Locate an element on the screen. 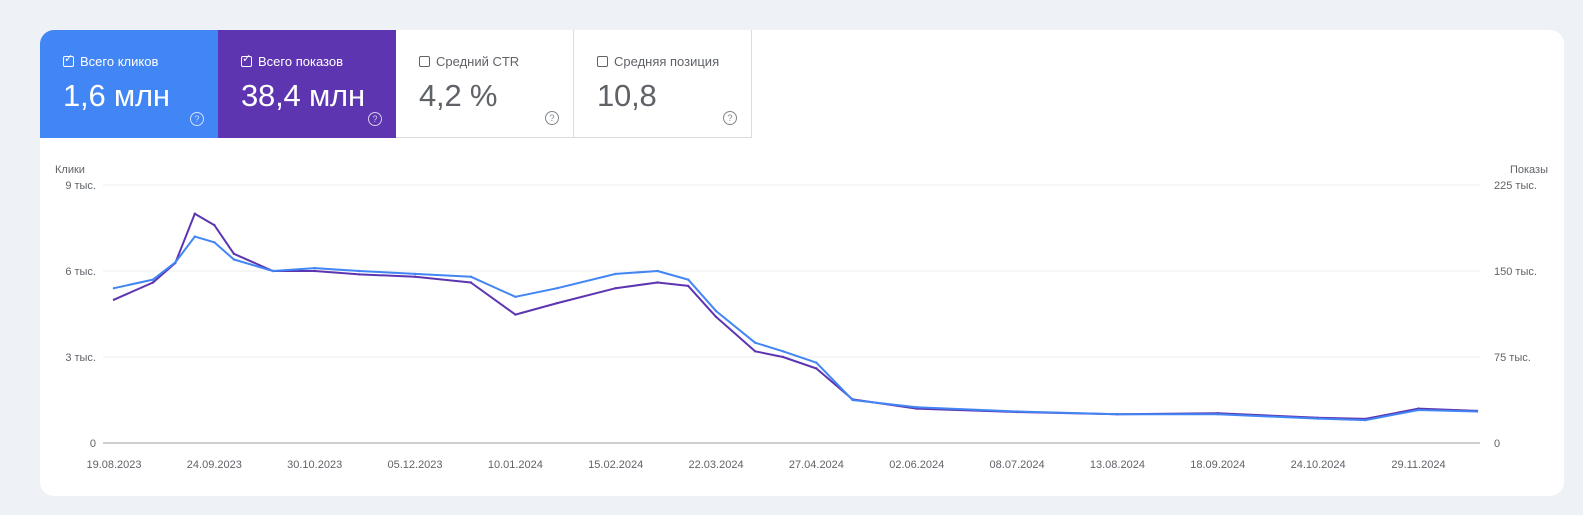  y-axis-title-right: Показы is located at coordinates (1529, 170).